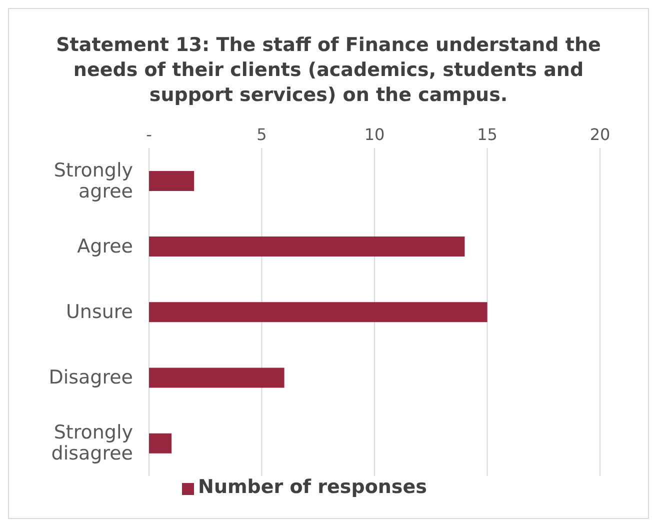  Describe the element at coordinates (600, 134) in the screenshot. I see `x-tick-label: 20` at that location.